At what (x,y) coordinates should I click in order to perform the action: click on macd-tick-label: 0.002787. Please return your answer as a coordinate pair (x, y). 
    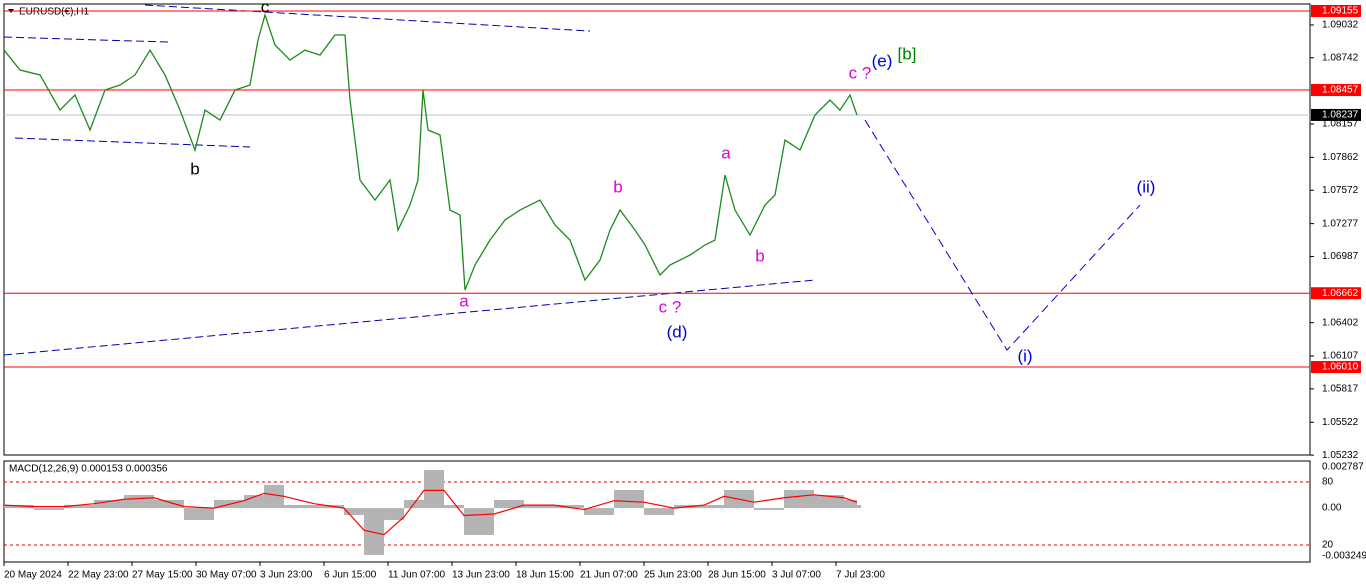
    Looking at the image, I should click on (1343, 467).